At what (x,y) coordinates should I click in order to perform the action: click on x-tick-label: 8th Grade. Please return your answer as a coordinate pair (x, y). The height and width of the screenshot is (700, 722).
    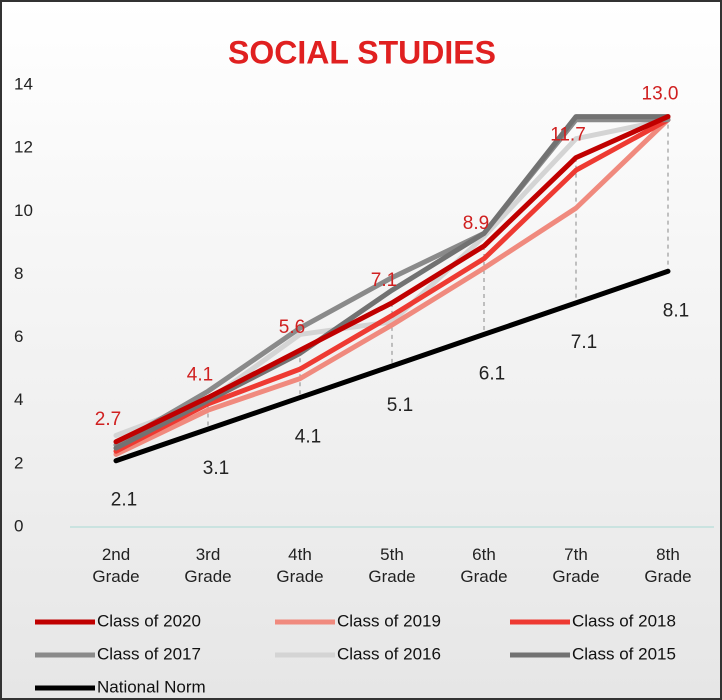
    Looking at the image, I should click on (667, 565).